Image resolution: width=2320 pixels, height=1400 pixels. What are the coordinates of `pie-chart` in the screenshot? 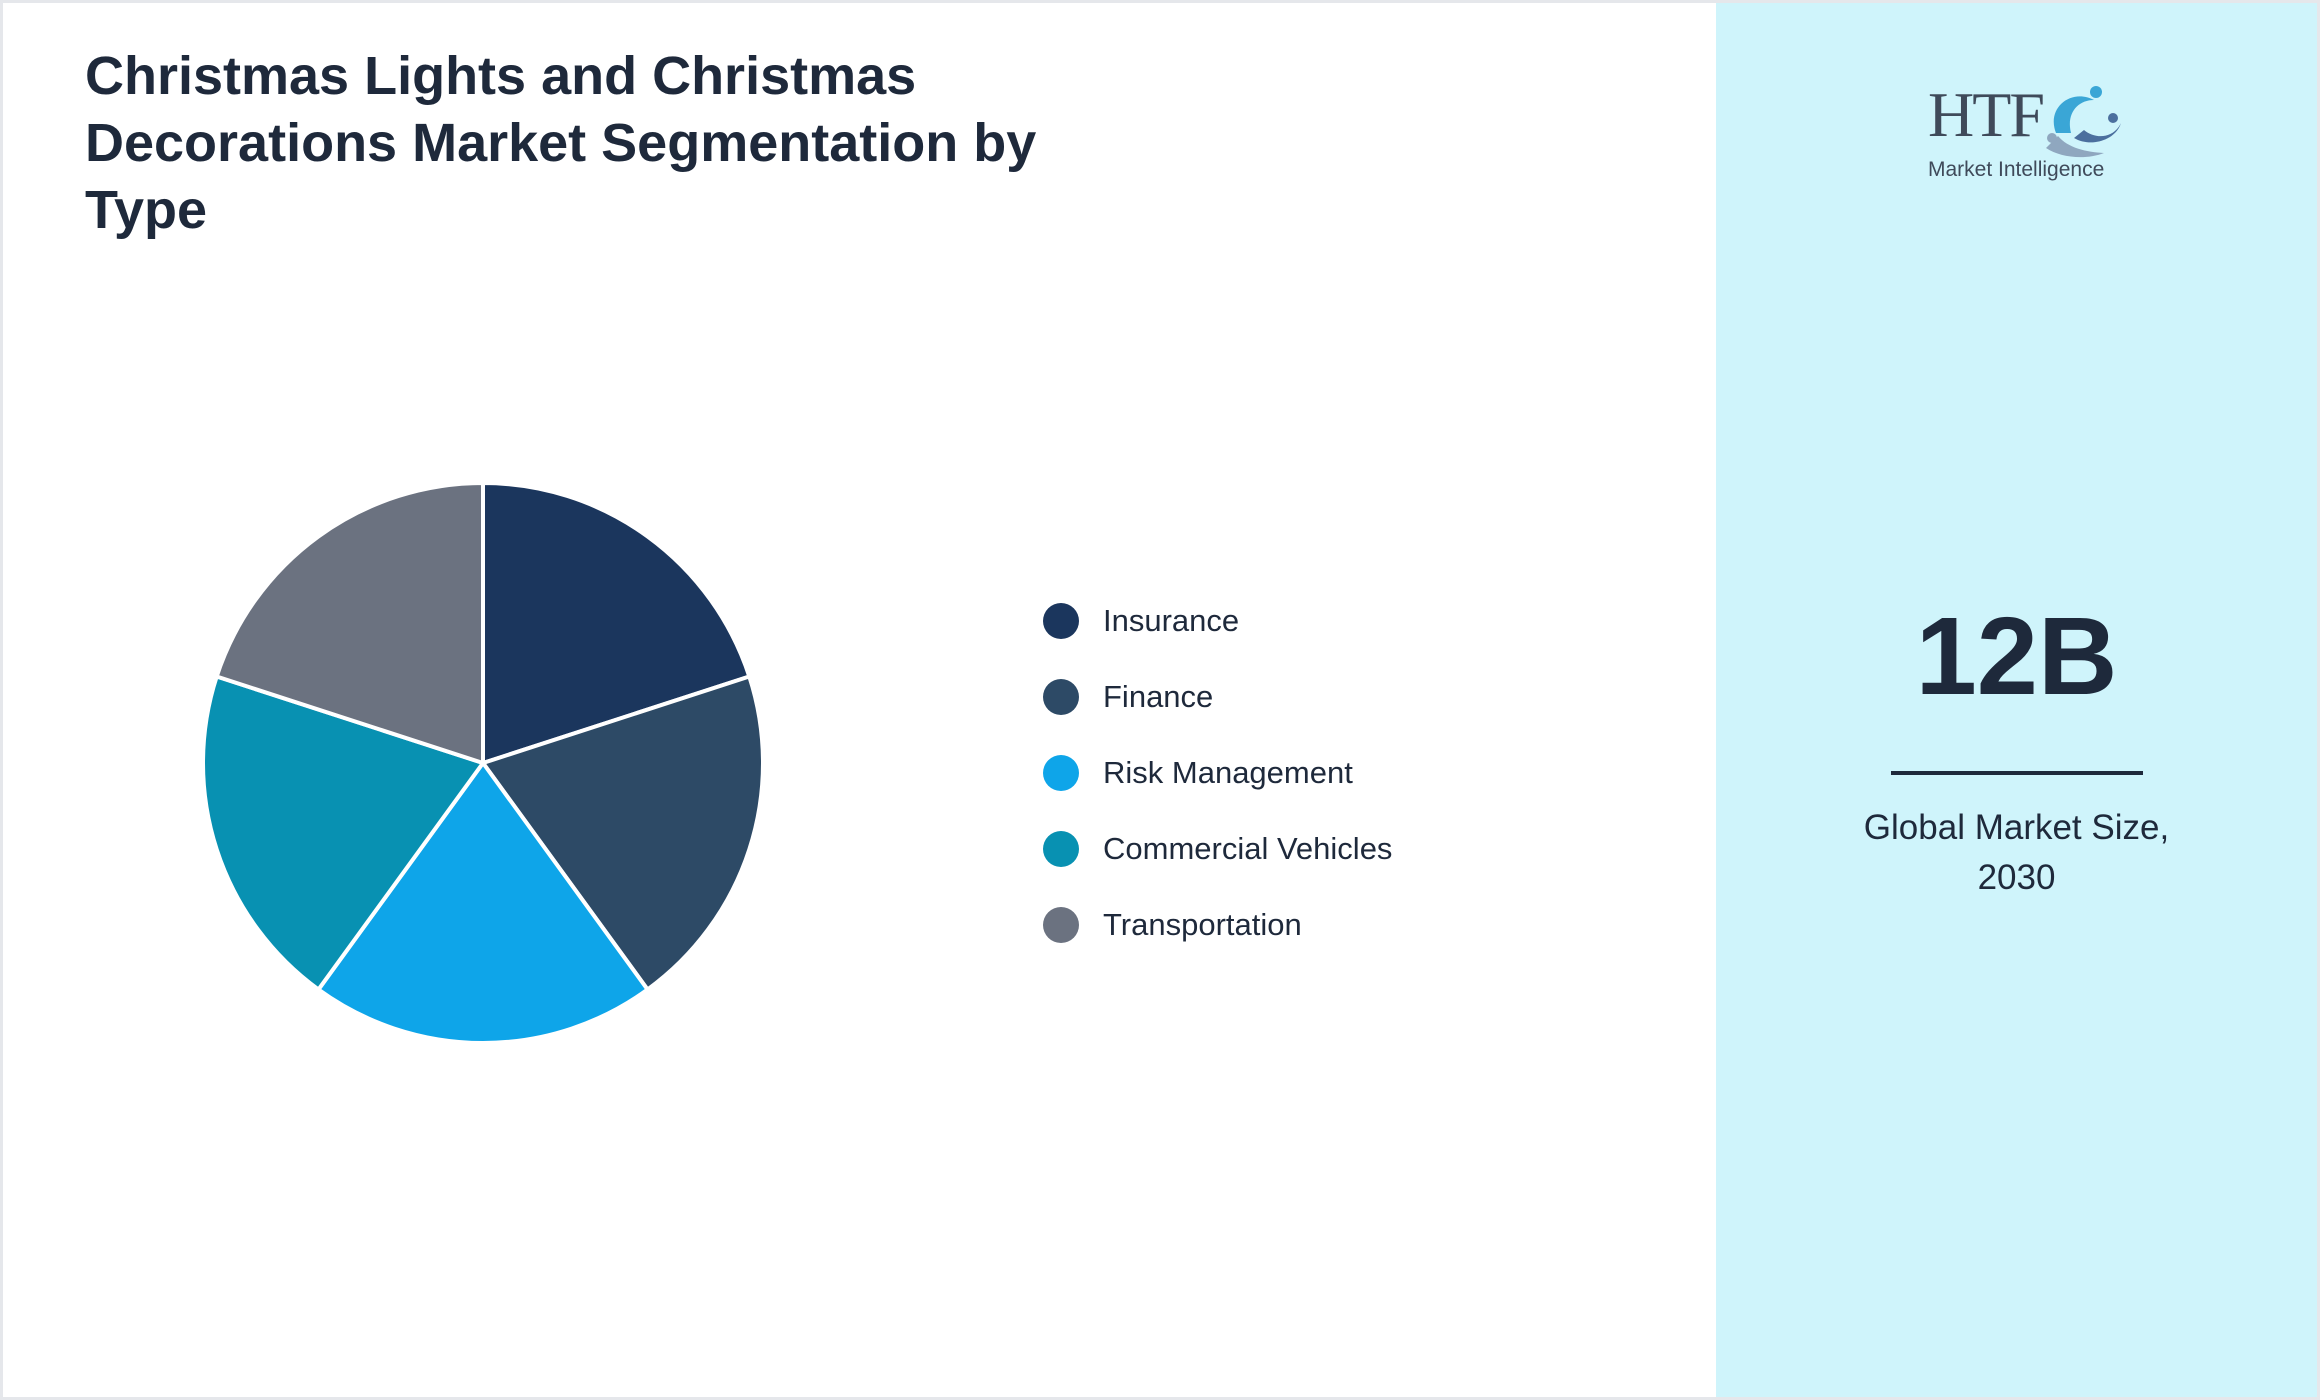 It's located at (483, 763).